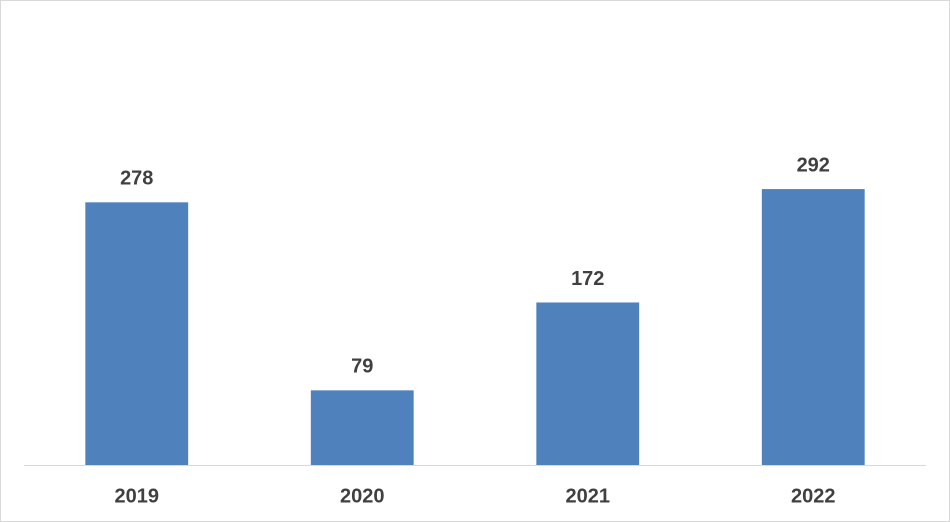 The width and height of the screenshot is (950, 522). Describe the element at coordinates (813, 496) in the screenshot. I see `x-tick-label: 2022` at that location.